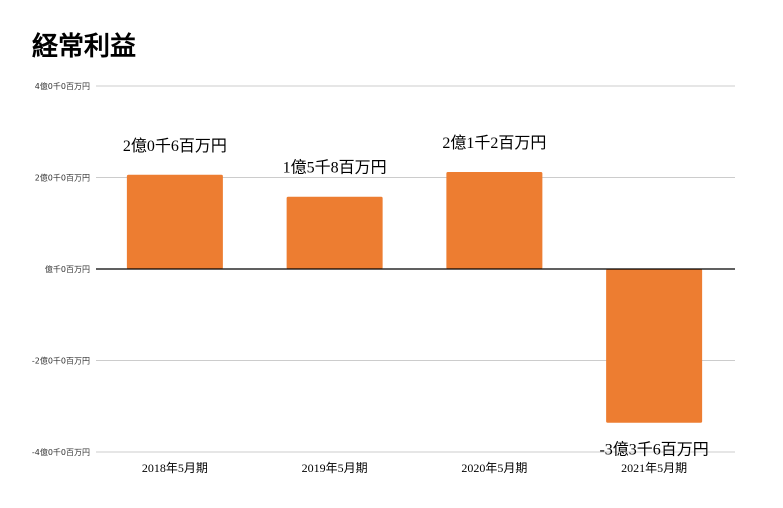  I want to click on x-category-label: 2021年5月期, so click(654, 468).